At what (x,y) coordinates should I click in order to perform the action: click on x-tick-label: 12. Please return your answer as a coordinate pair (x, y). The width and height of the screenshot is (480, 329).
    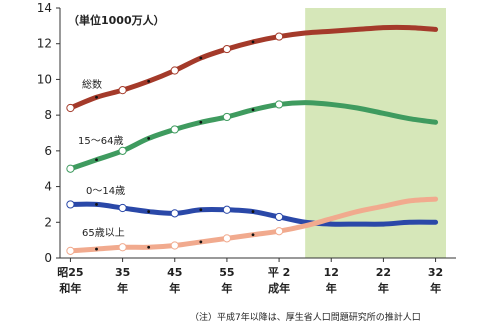
    Looking at the image, I should click on (331, 272).